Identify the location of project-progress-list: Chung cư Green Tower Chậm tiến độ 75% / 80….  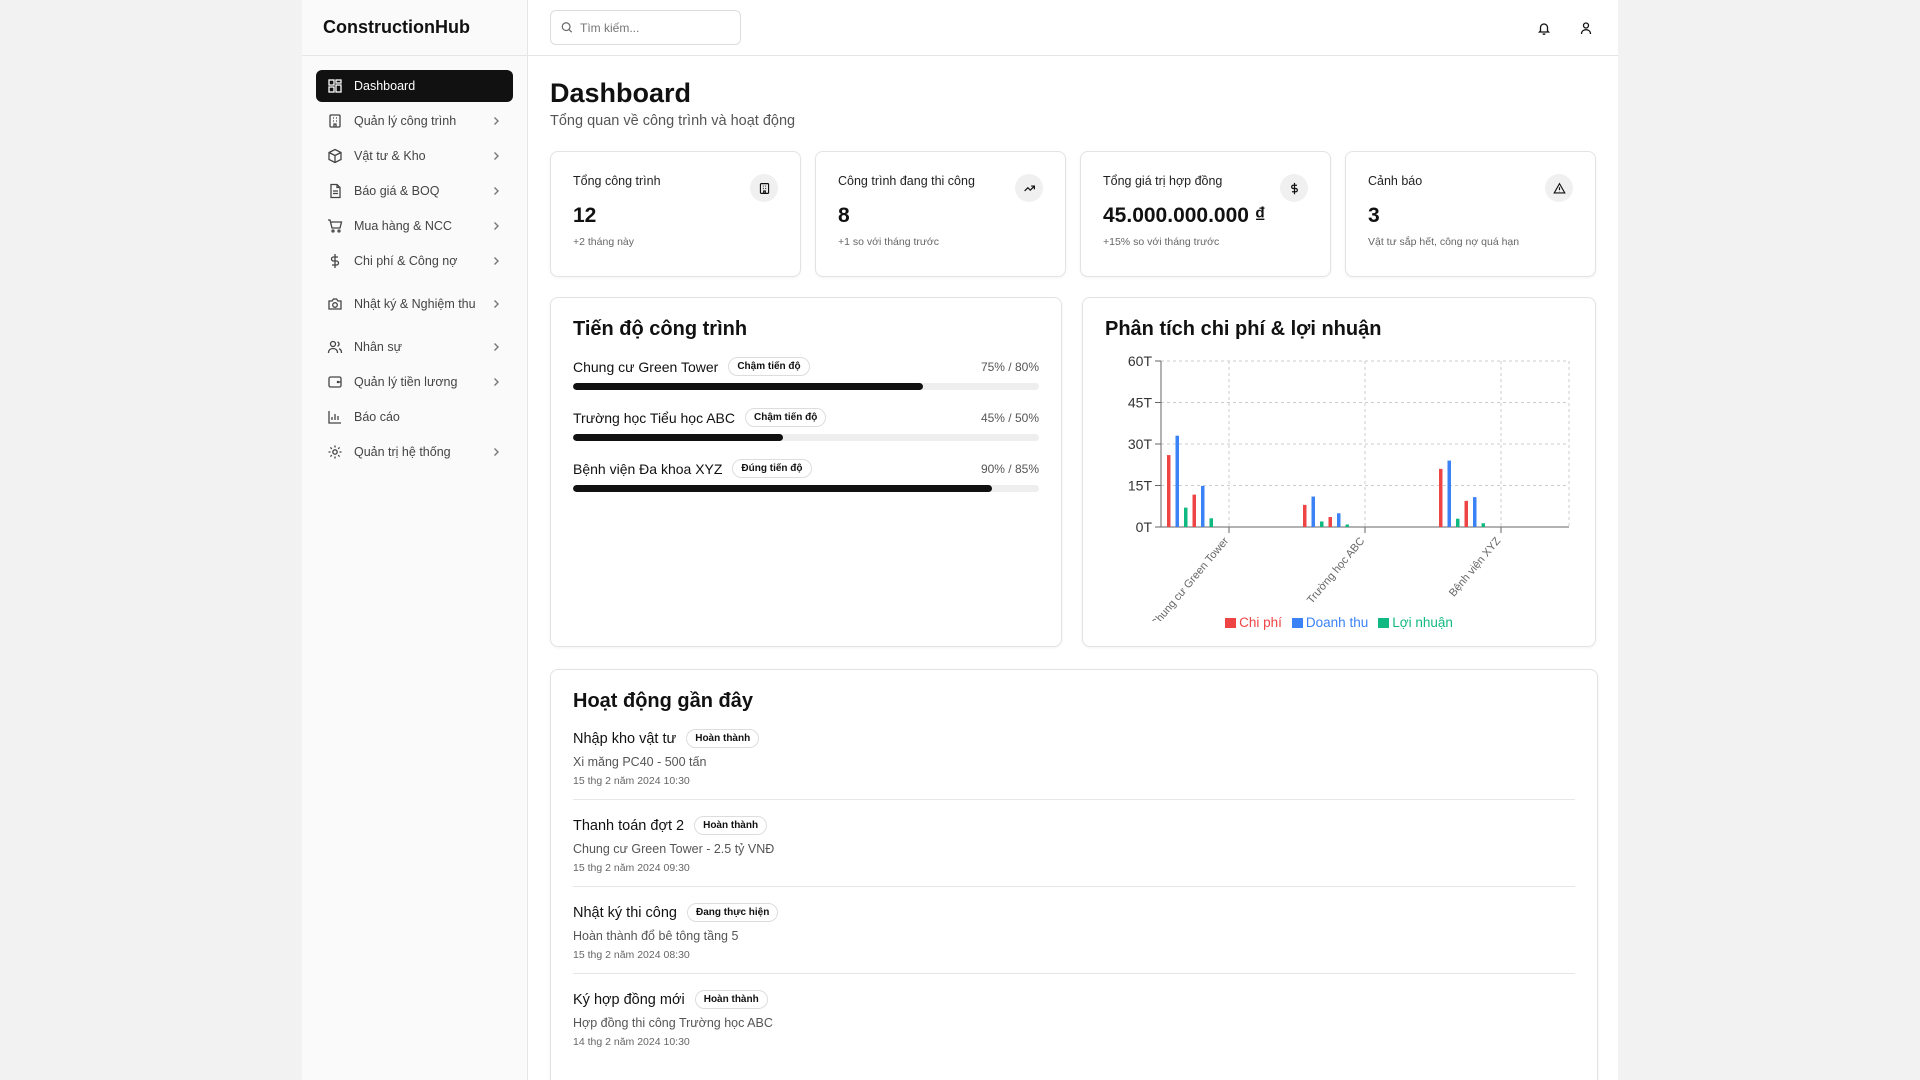
(806, 424).